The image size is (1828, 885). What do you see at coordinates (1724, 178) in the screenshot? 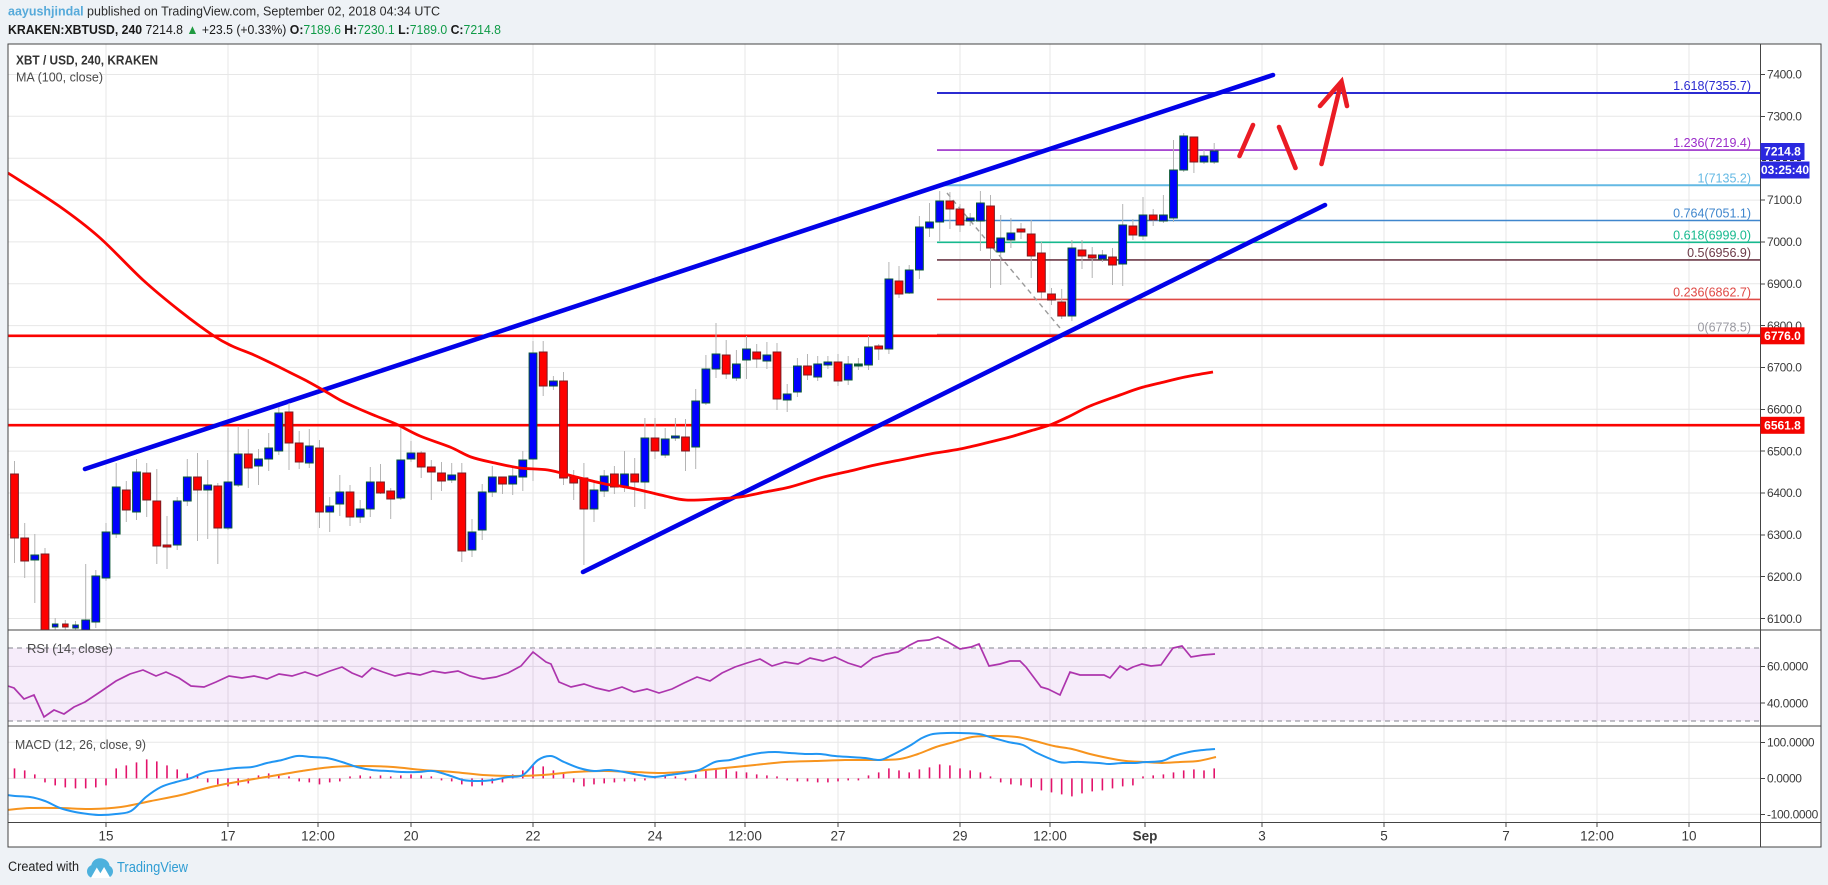
I see `svg-text: 1(7135.2)` at bounding box center [1724, 178].